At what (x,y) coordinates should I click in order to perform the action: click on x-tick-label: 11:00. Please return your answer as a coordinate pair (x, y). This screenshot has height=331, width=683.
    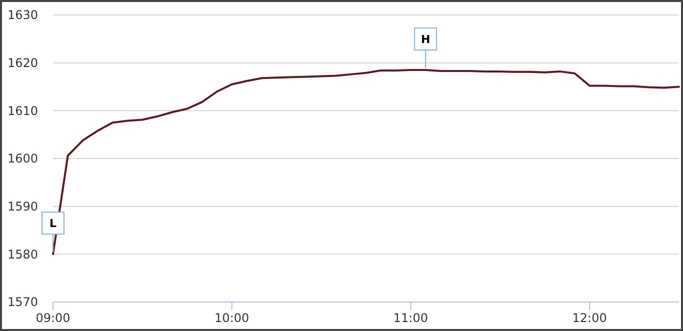
    Looking at the image, I should click on (410, 318).